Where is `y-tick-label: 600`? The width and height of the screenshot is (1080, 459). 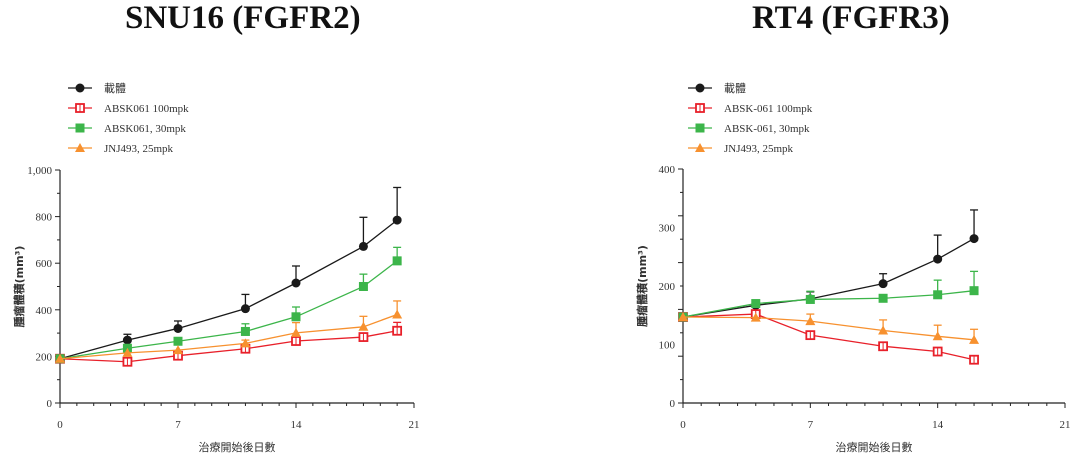
y-tick-label: 600 is located at coordinates (44, 264).